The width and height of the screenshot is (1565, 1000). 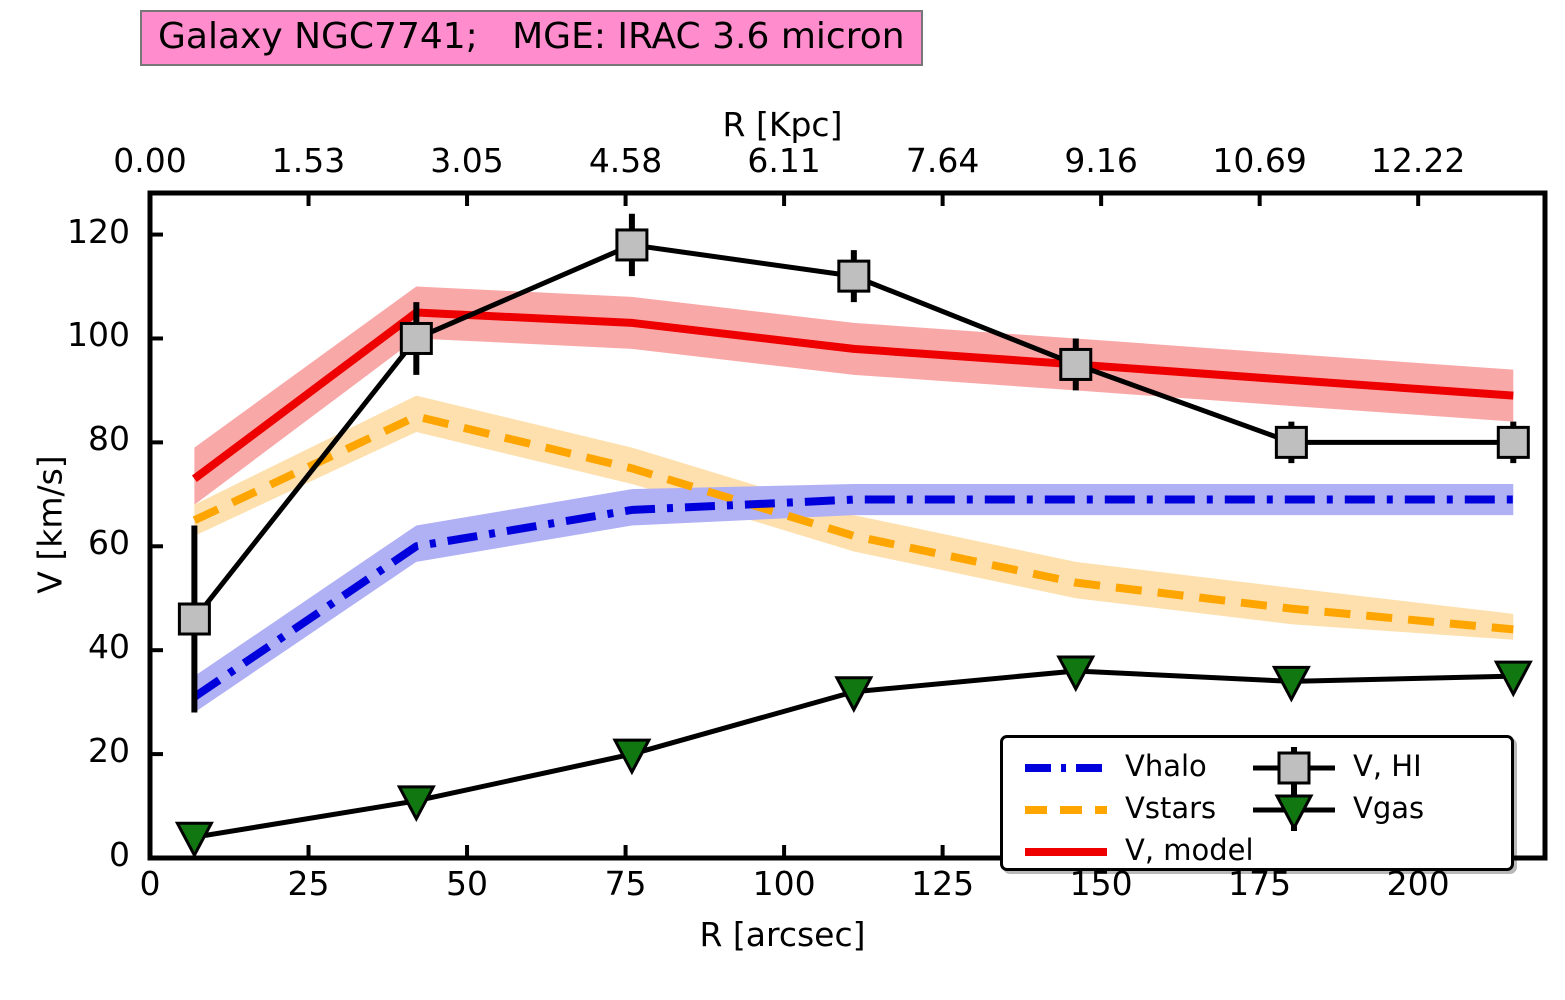 What do you see at coordinates (1389, 808) in the screenshot?
I see `legend-label-vgas: Vgas` at bounding box center [1389, 808].